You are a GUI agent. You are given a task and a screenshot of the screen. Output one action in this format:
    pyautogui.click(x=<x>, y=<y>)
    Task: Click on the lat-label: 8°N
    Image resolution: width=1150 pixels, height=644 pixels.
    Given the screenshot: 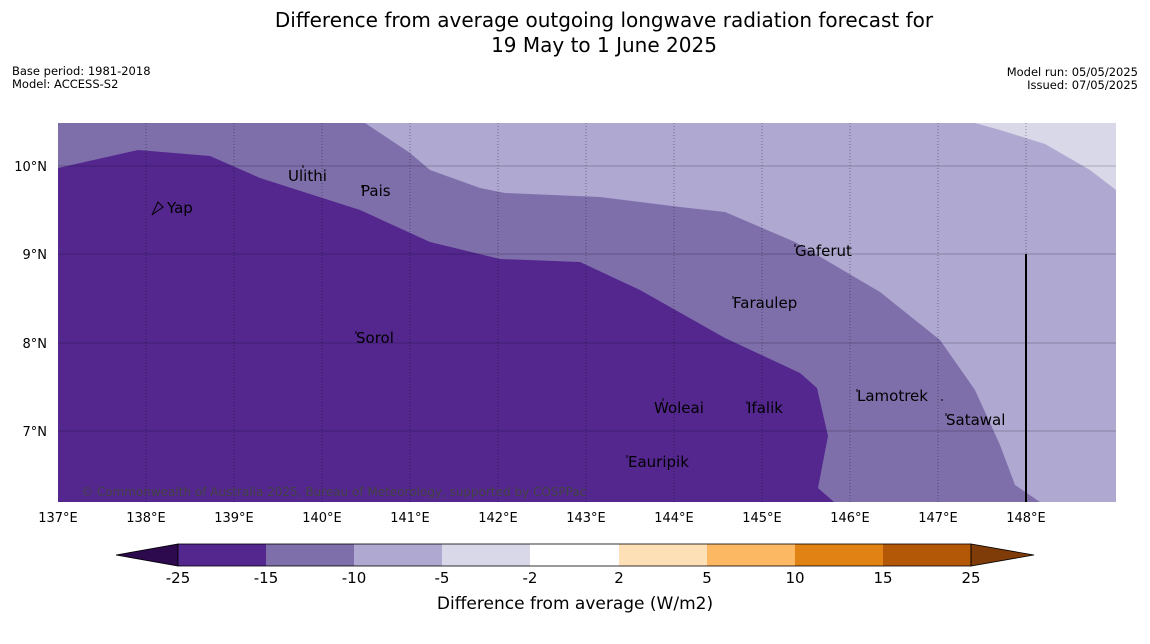 What is the action you would take?
    pyautogui.click(x=35, y=344)
    